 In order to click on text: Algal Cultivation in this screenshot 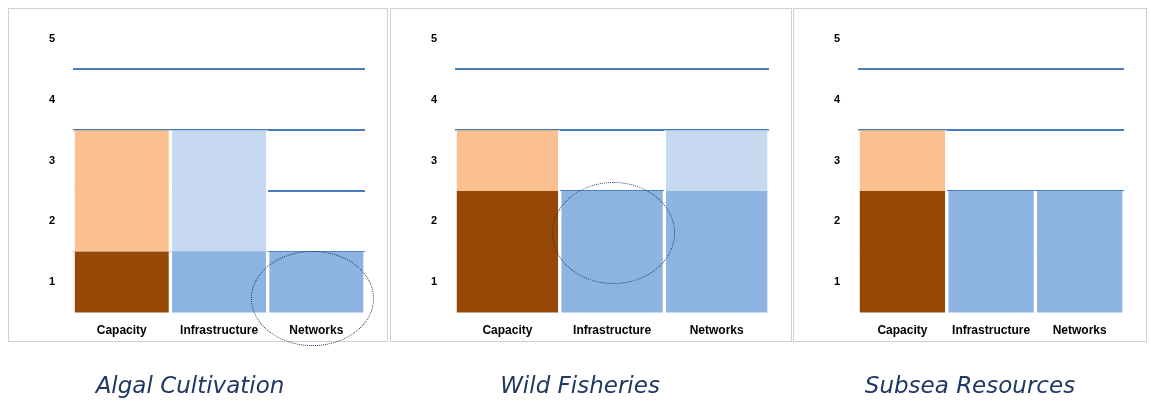, I will do `click(189, 385)`.